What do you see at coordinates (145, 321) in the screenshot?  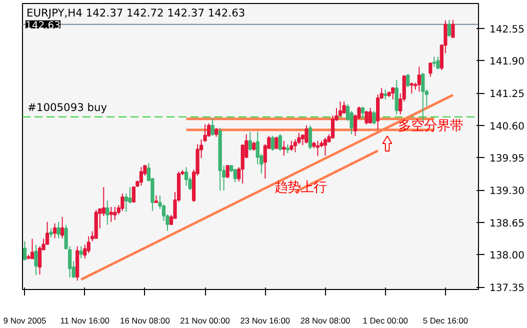 I see `x-tick-label: 16 Nov 08:00` at bounding box center [145, 321].